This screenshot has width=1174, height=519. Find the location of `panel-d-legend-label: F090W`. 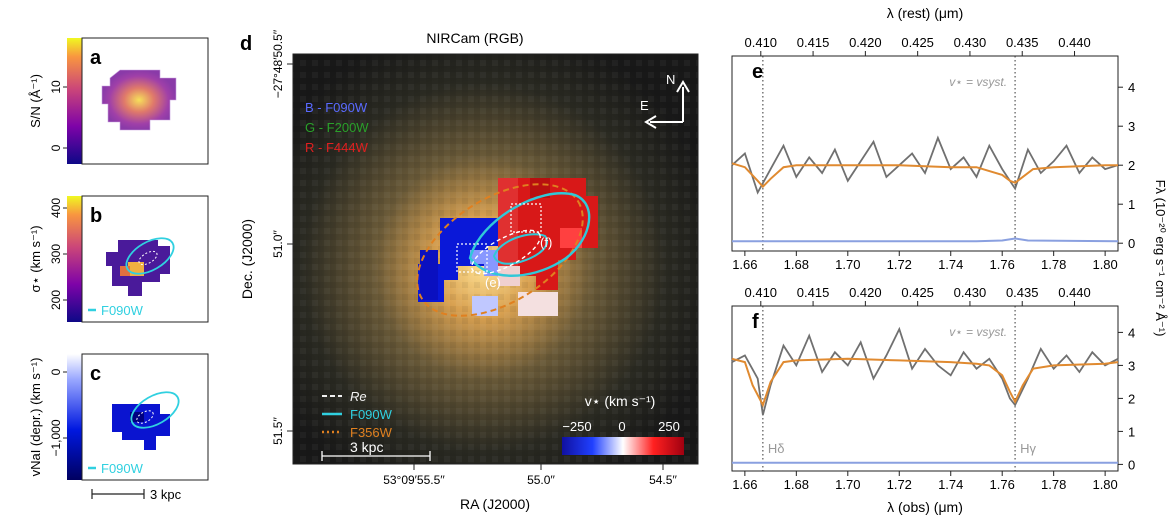

panel-d-legend-label: F090W is located at coordinates (371, 414).